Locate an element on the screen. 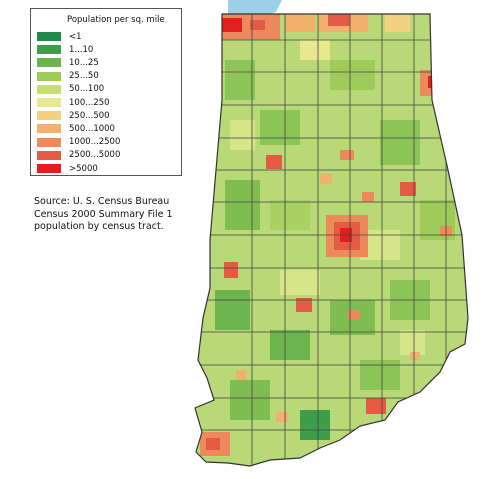 The height and width of the screenshot is (479, 496). legend-item: <1 is located at coordinates (59, 36).